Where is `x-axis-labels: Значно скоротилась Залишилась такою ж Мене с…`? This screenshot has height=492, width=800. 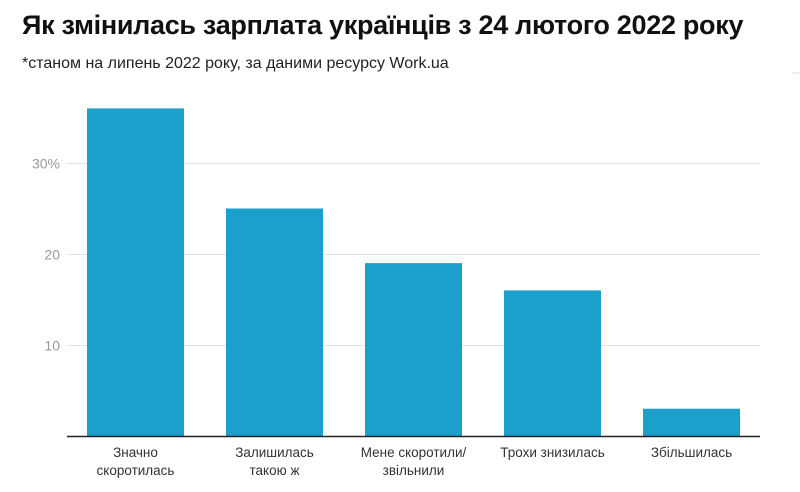 x-axis-labels: Значно скоротилась Залишилась такою ж Мене с… is located at coordinates (415, 461).